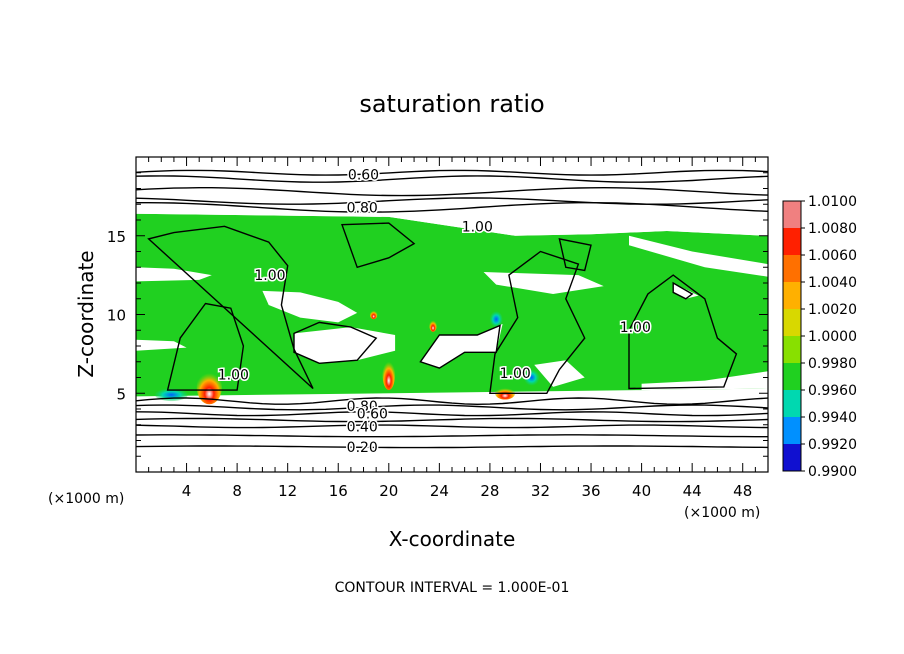 This screenshot has width=904, height=654. I want to click on colorbar-label: 1.0100, so click(832, 202).